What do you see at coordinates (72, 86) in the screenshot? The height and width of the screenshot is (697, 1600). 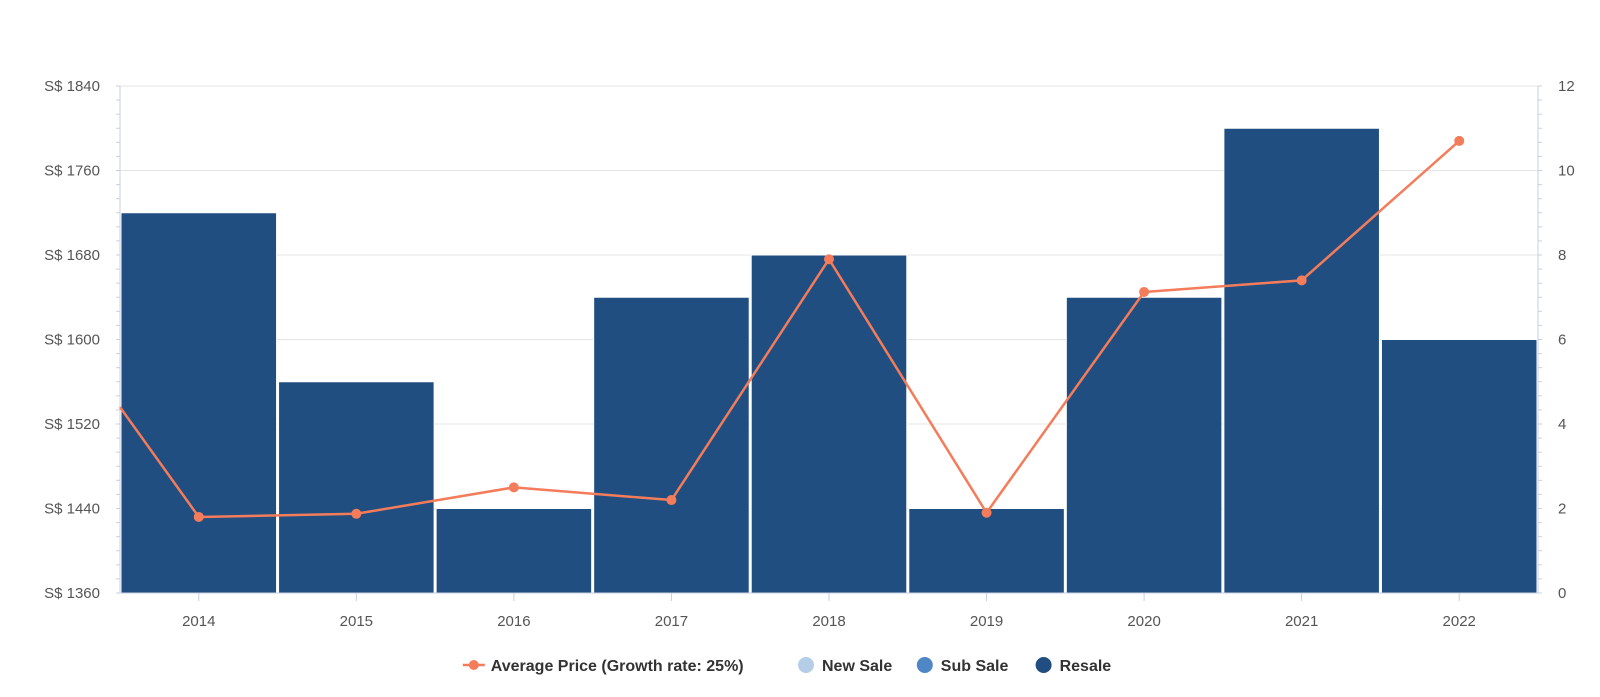 I see `y-left-tick-label: S$ 1840` at bounding box center [72, 86].